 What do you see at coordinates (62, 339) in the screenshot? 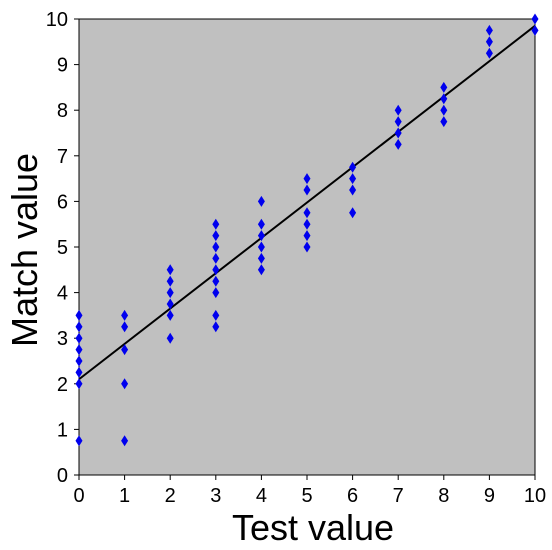
I see `y-tick-label: 3` at bounding box center [62, 339].